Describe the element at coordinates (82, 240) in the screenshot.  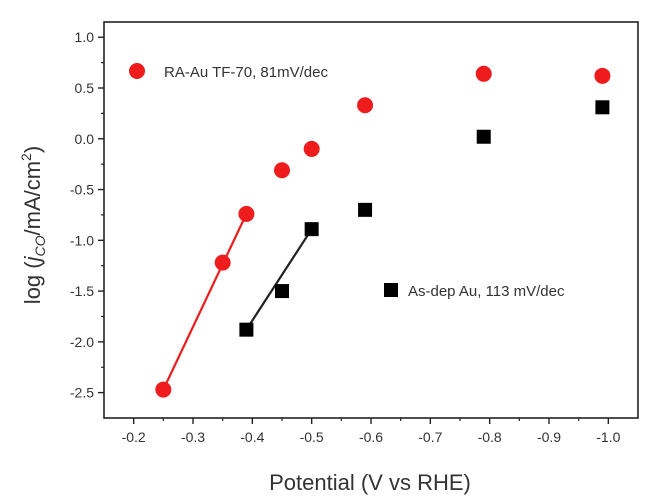
I see `y-tick-label: -1.0` at that location.